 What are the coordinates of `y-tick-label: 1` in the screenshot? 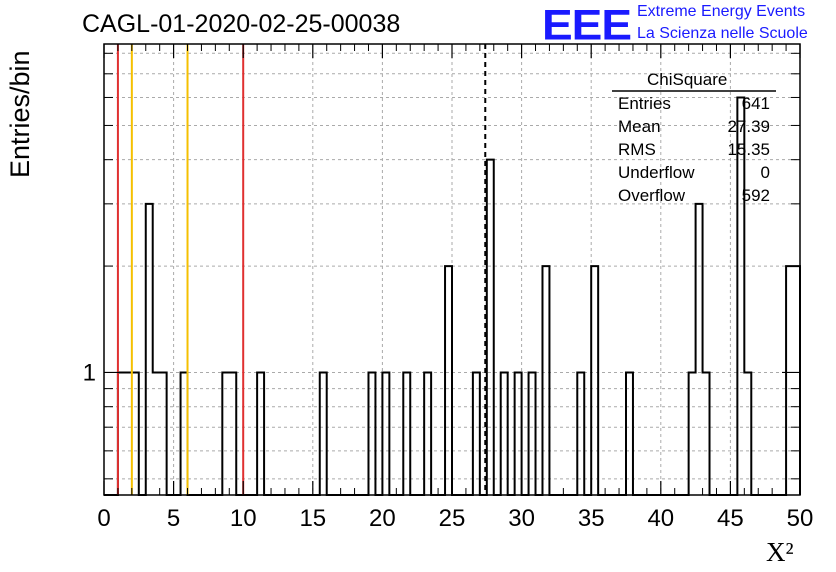 It's located at (89, 372).